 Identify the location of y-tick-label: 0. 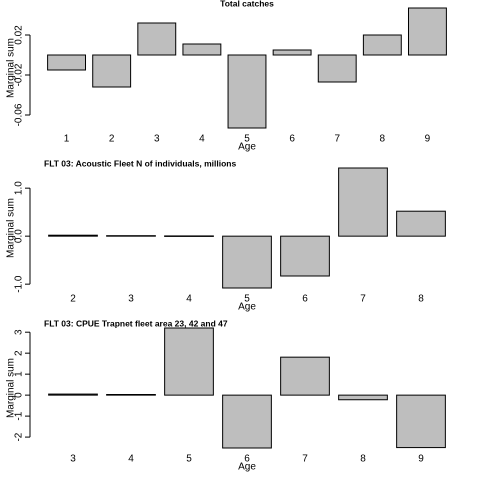
(19, 395).